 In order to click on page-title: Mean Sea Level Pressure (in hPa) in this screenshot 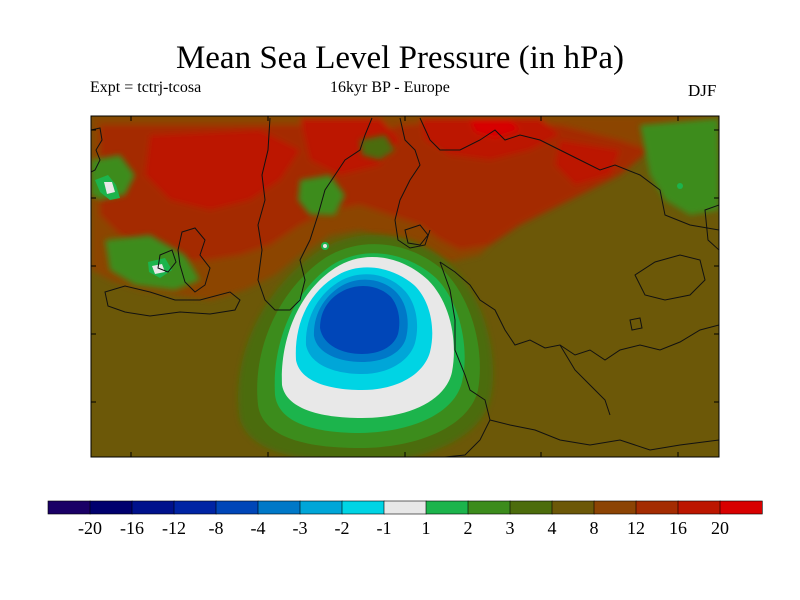, I will do `click(400, 58)`.